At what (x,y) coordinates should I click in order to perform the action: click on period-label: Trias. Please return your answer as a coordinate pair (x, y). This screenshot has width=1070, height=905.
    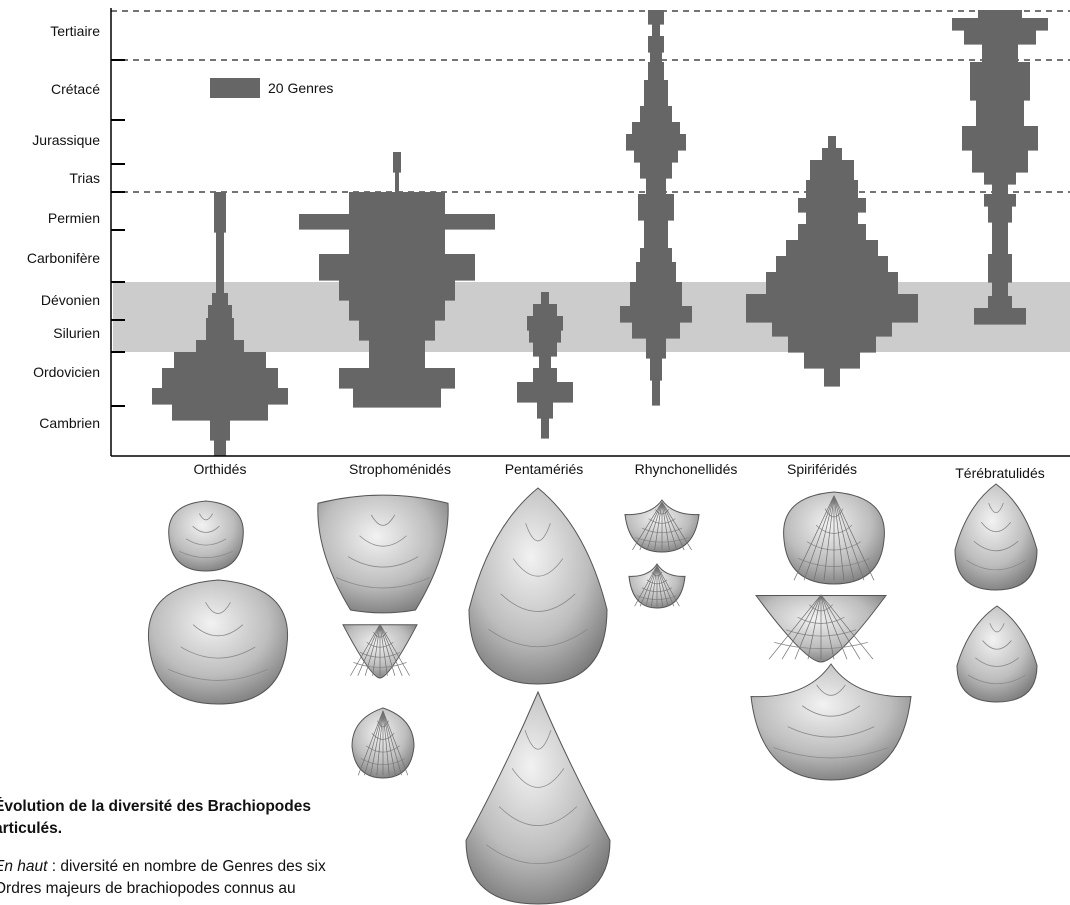
    Looking at the image, I should click on (84, 178).